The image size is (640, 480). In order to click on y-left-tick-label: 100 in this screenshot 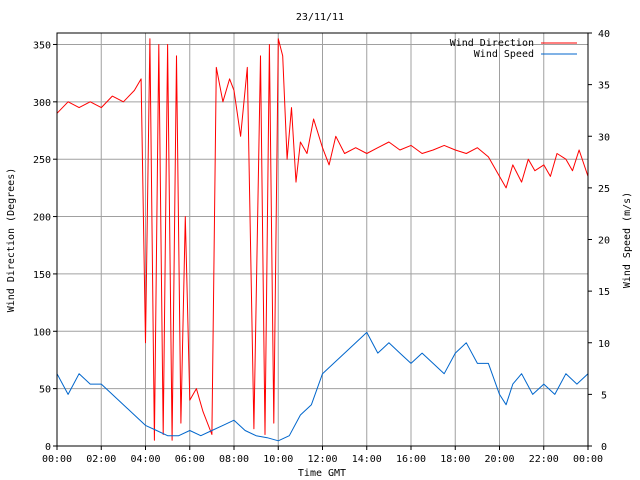, I will do `click(42, 332)`.